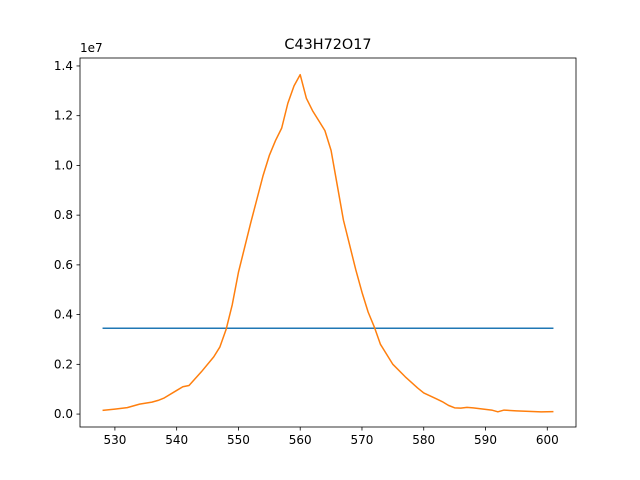 Image resolution: width=640 pixels, height=480 pixels. I want to click on x-axis-ticks: 530 540 550 560 570 580 590 600, so click(331, 437).